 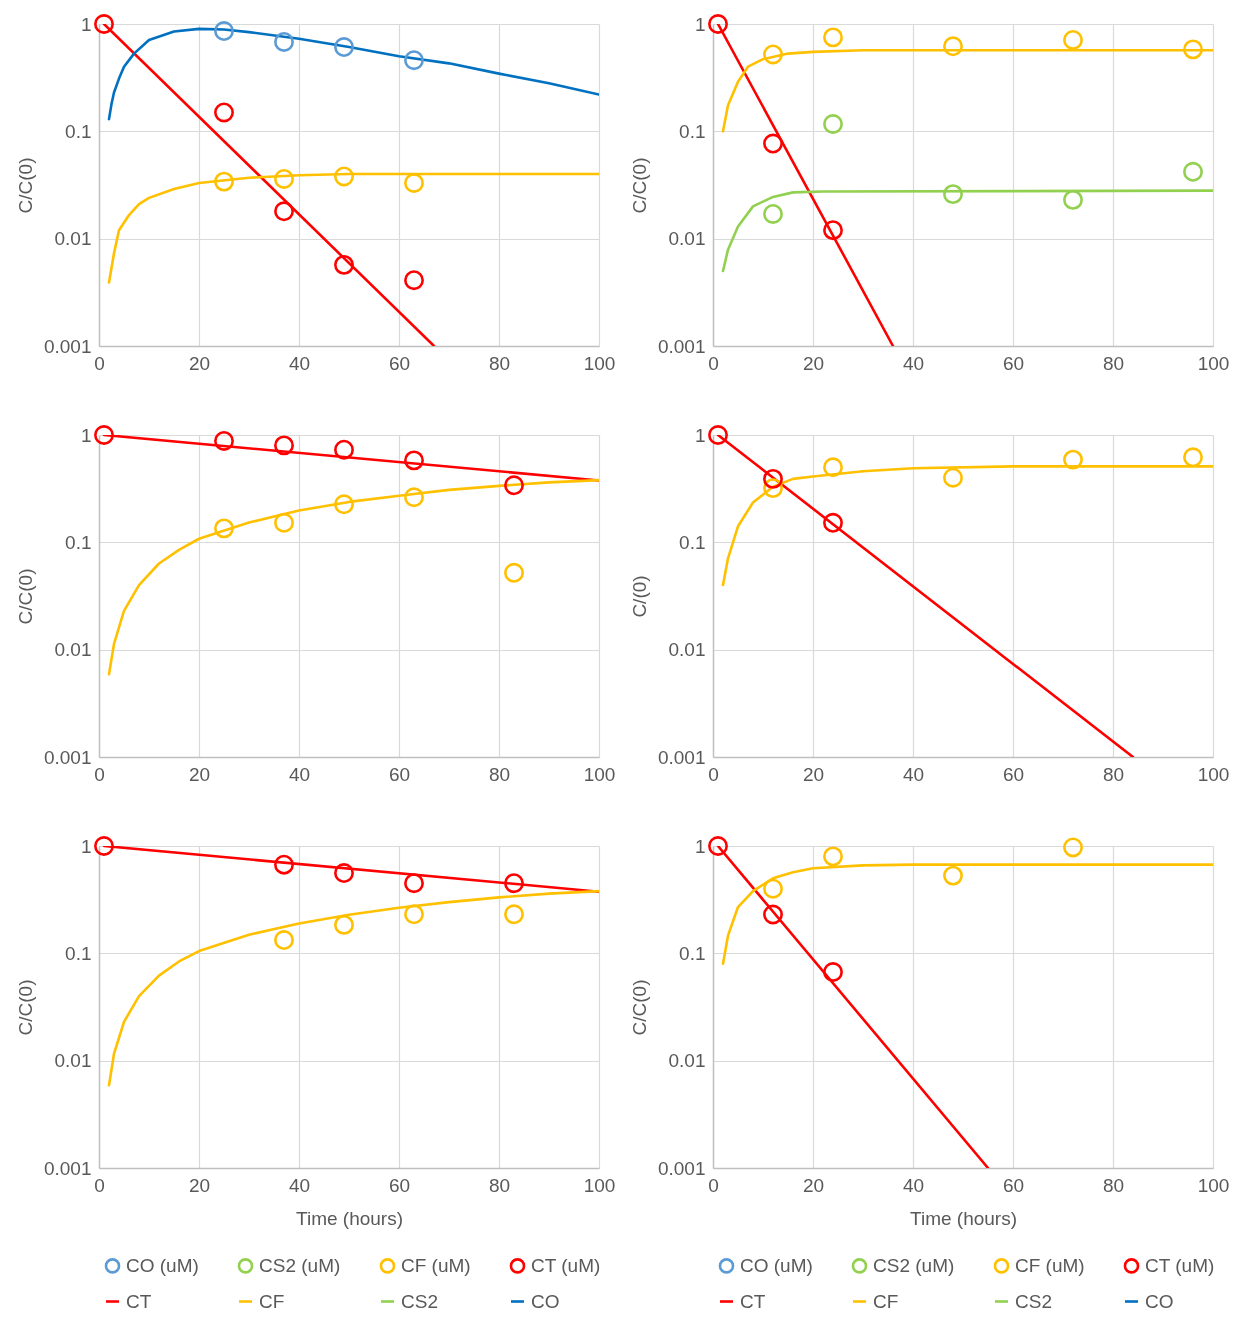 I want to click on legend-label: CO (uM), so click(x=162, y=1265).